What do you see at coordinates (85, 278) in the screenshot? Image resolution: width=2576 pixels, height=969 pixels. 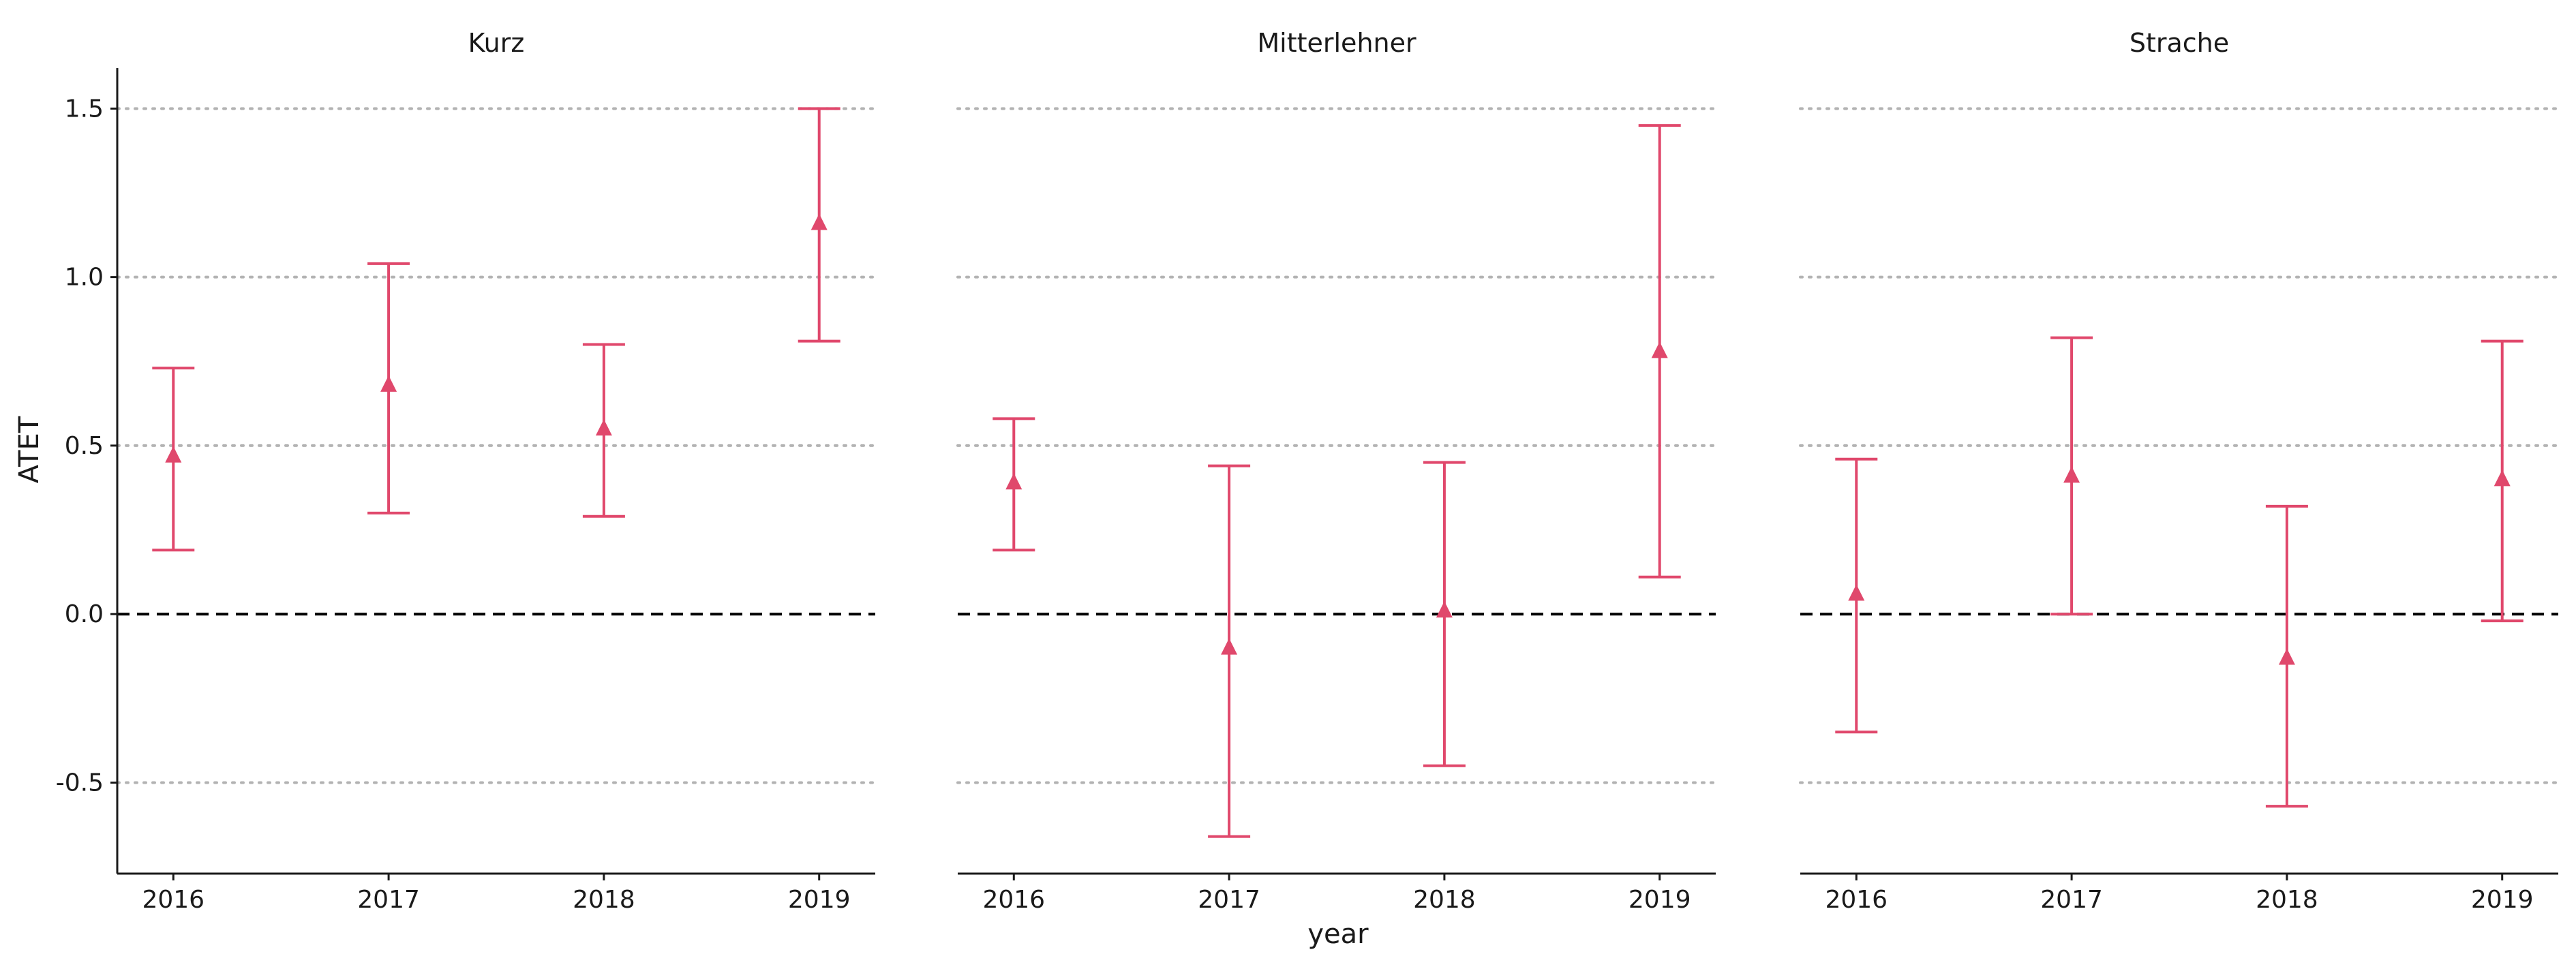 I see `y-tick-label: 1.0` at bounding box center [85, 278].